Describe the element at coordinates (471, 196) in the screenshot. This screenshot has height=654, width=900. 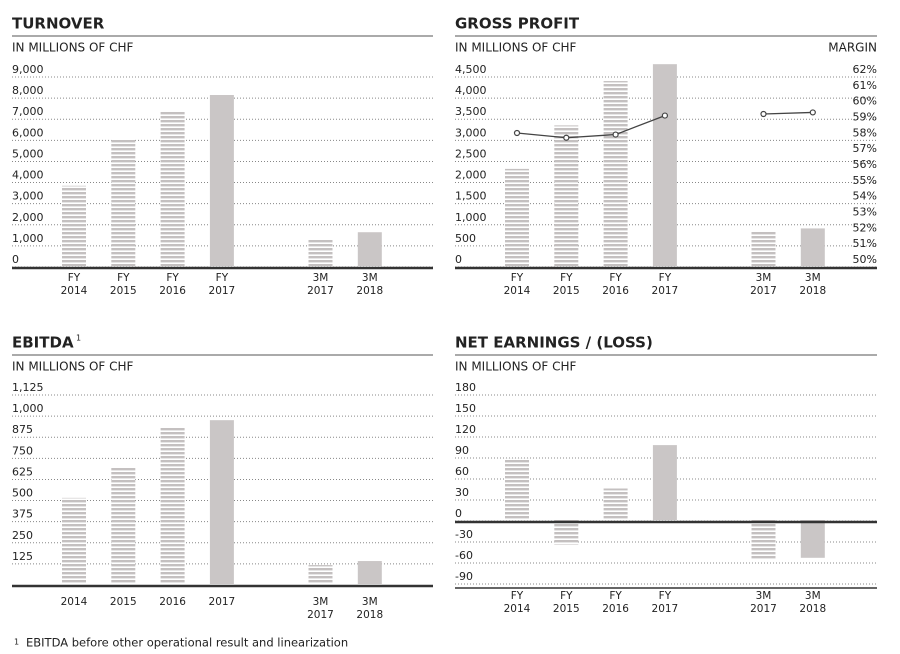
I see `y-tick-label: 1,500` at that location.